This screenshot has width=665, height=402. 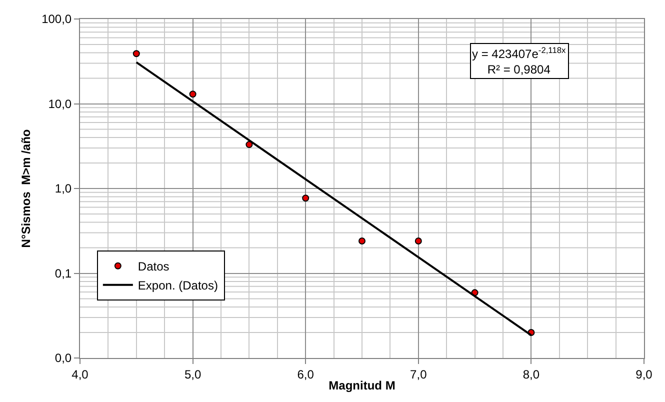 What do you see at coordinates (362, 385) in the screenshot?
I see `x-axis-title: Magnitud M` at bounding box center [362, 385].